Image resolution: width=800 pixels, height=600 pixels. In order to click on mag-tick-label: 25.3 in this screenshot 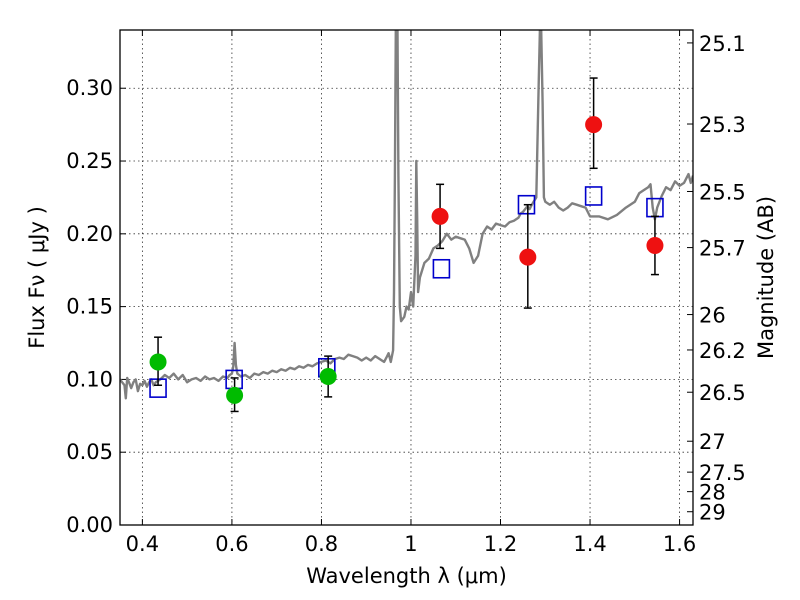, I will do `click(722, 125)`.